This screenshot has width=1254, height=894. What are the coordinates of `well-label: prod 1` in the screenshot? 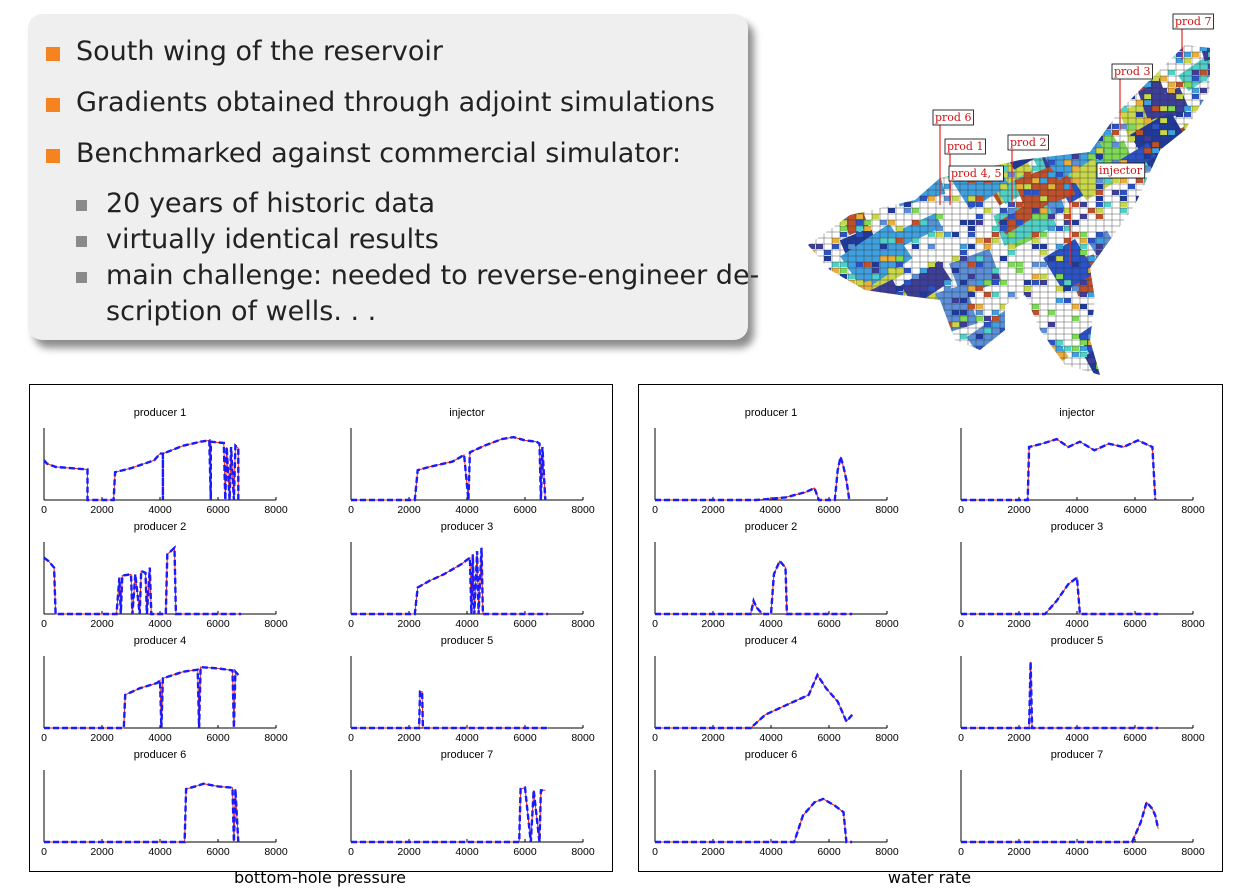 It's located at (965, 146).